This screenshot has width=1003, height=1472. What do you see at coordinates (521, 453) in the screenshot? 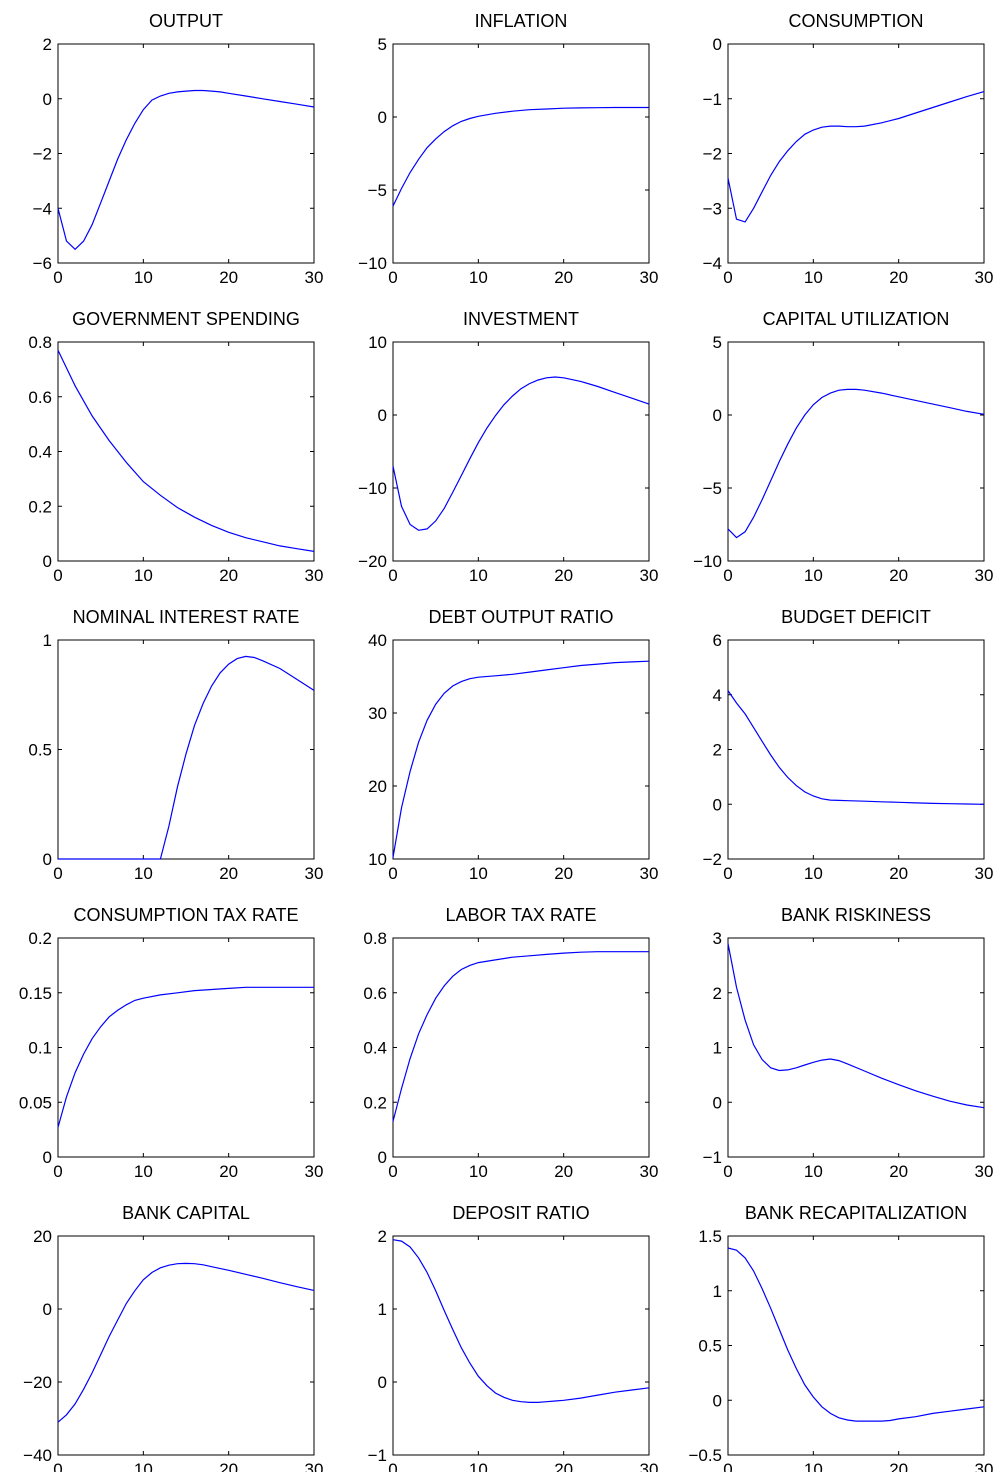
I see `series-line-investment` at bounding box center [521, 453].